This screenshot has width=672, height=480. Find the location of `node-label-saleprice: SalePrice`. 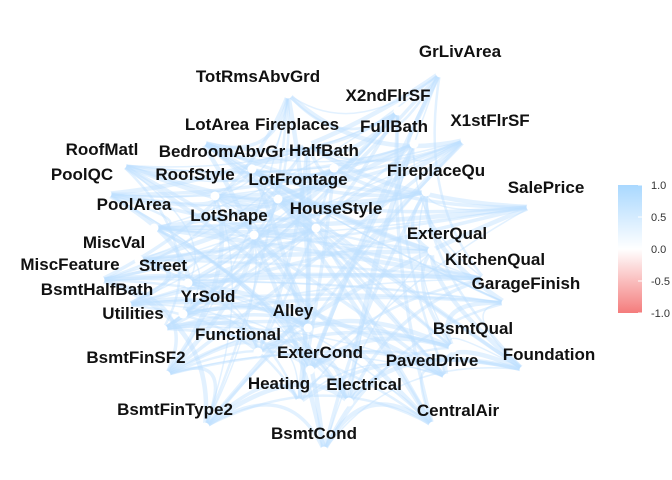

node-label-saleprice: SalePrice is located at coordinates (546, 187).